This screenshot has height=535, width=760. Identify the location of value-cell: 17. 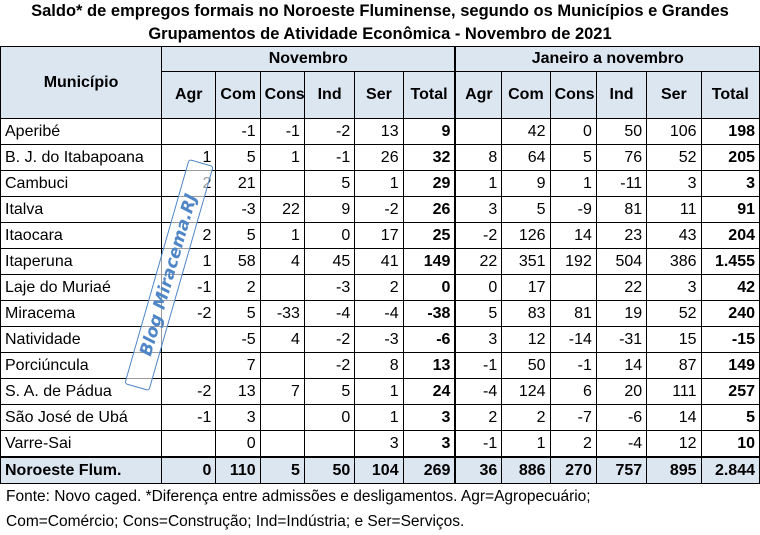
(379, 235).